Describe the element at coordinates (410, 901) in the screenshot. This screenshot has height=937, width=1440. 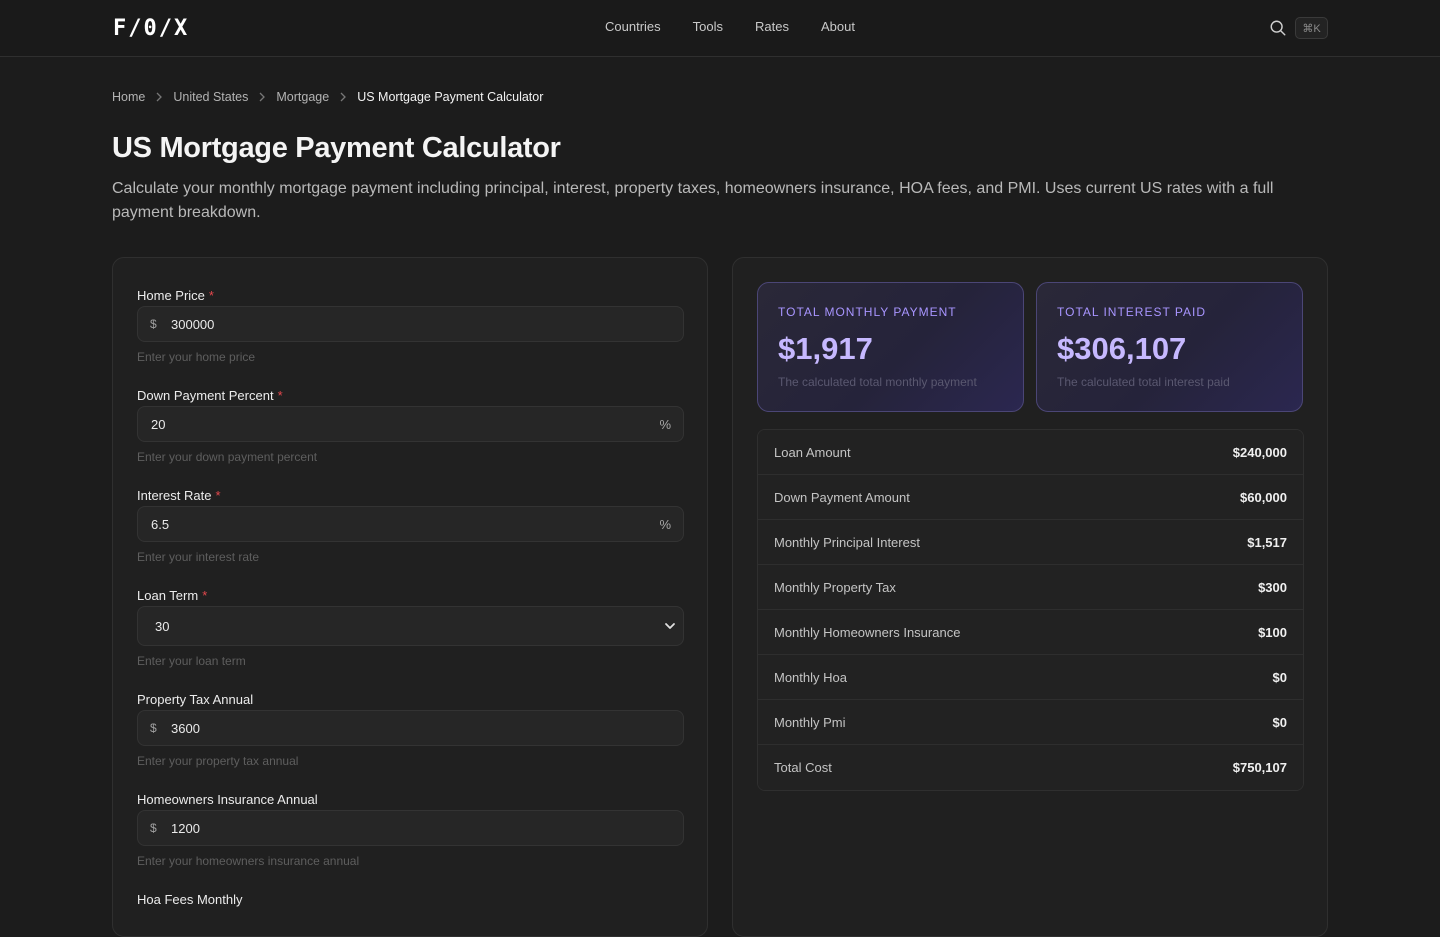
I see `hoa-fees-field: Hoa Fees Monthly` at that location.